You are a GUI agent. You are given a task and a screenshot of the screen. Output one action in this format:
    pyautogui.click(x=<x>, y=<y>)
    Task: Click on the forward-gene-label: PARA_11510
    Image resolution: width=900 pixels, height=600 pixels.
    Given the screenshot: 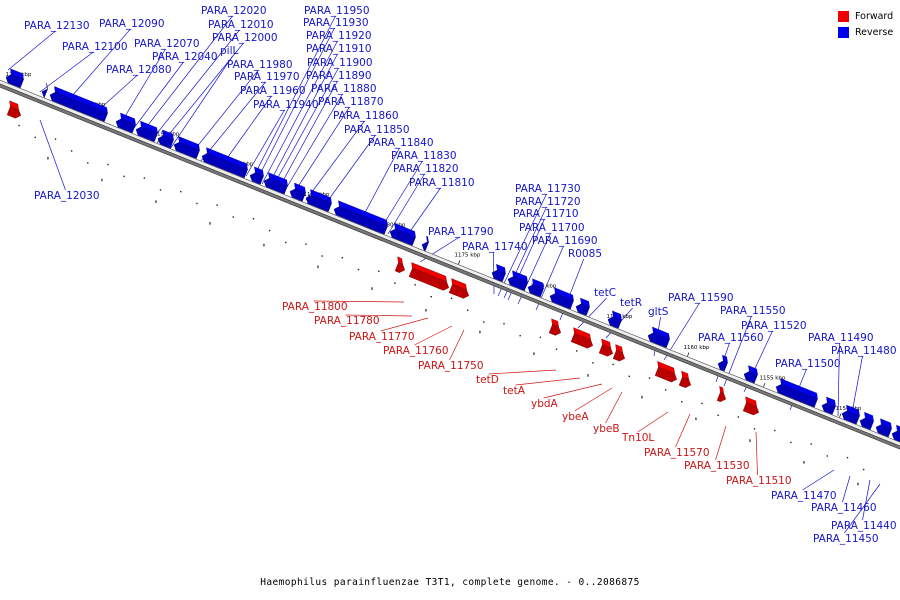 What is the action you would take?
    pyautogui.click(x=759, y=481)
    